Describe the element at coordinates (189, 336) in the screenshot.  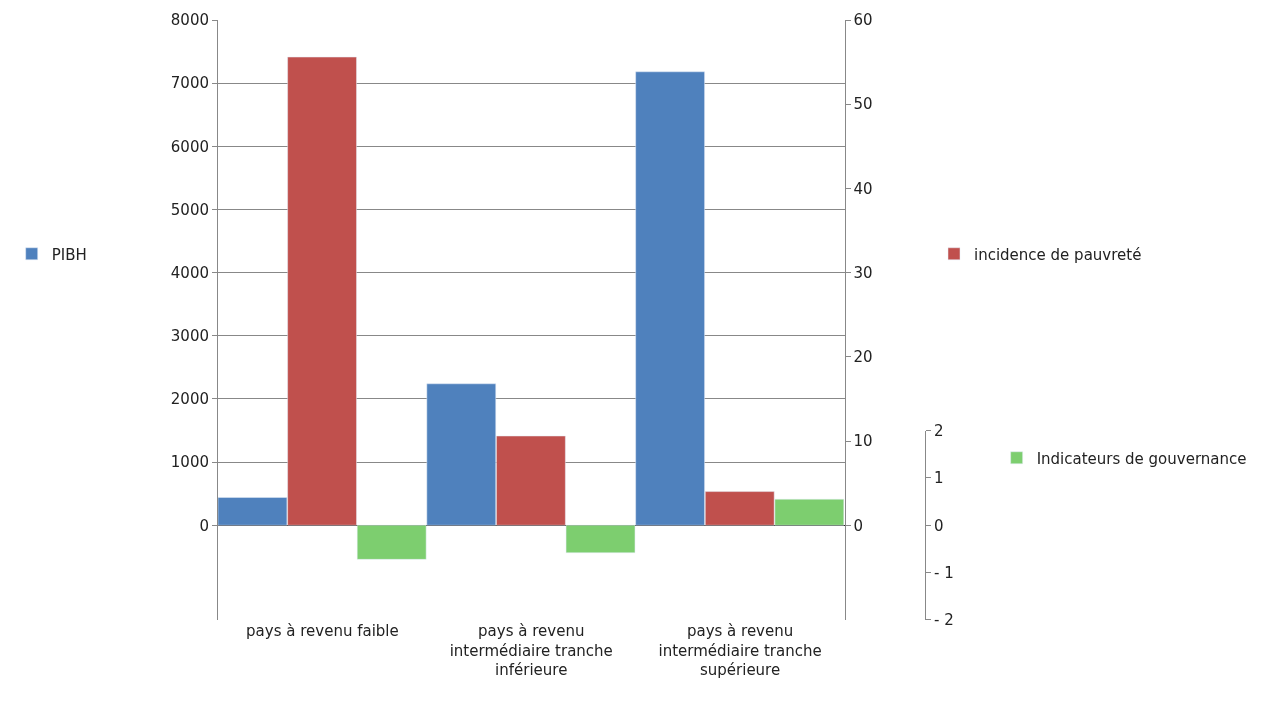
I see `y-tick-label: 3000` at that location.